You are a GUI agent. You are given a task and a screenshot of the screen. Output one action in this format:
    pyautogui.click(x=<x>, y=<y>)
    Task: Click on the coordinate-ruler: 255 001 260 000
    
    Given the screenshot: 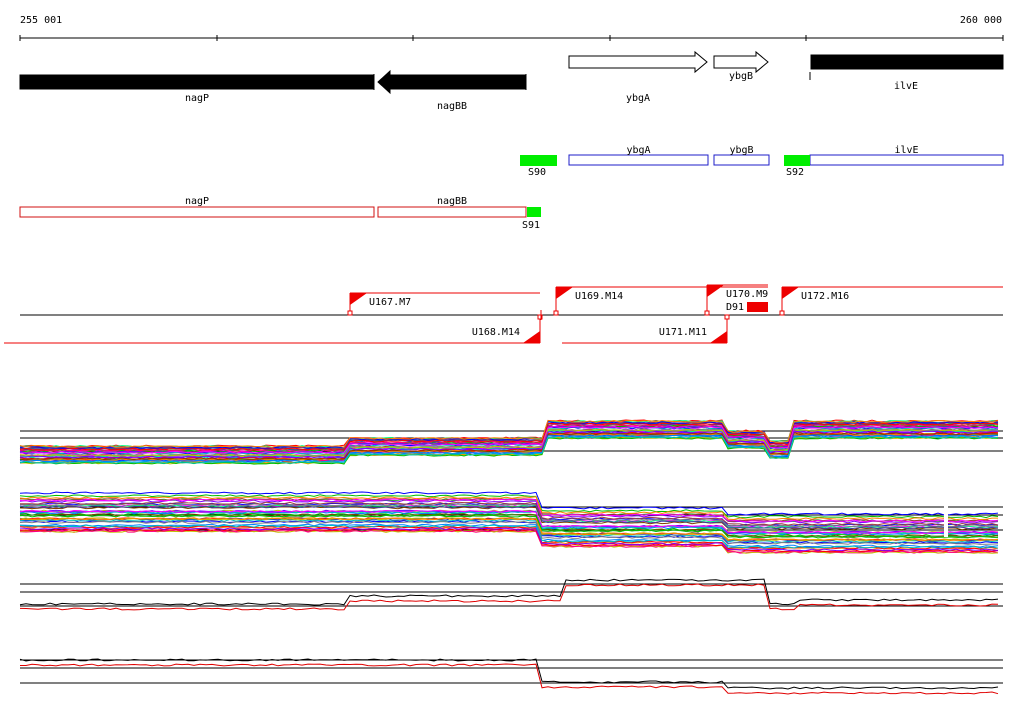 What is the action you would take?
    pyautogui.click(x=511, y=28)
    